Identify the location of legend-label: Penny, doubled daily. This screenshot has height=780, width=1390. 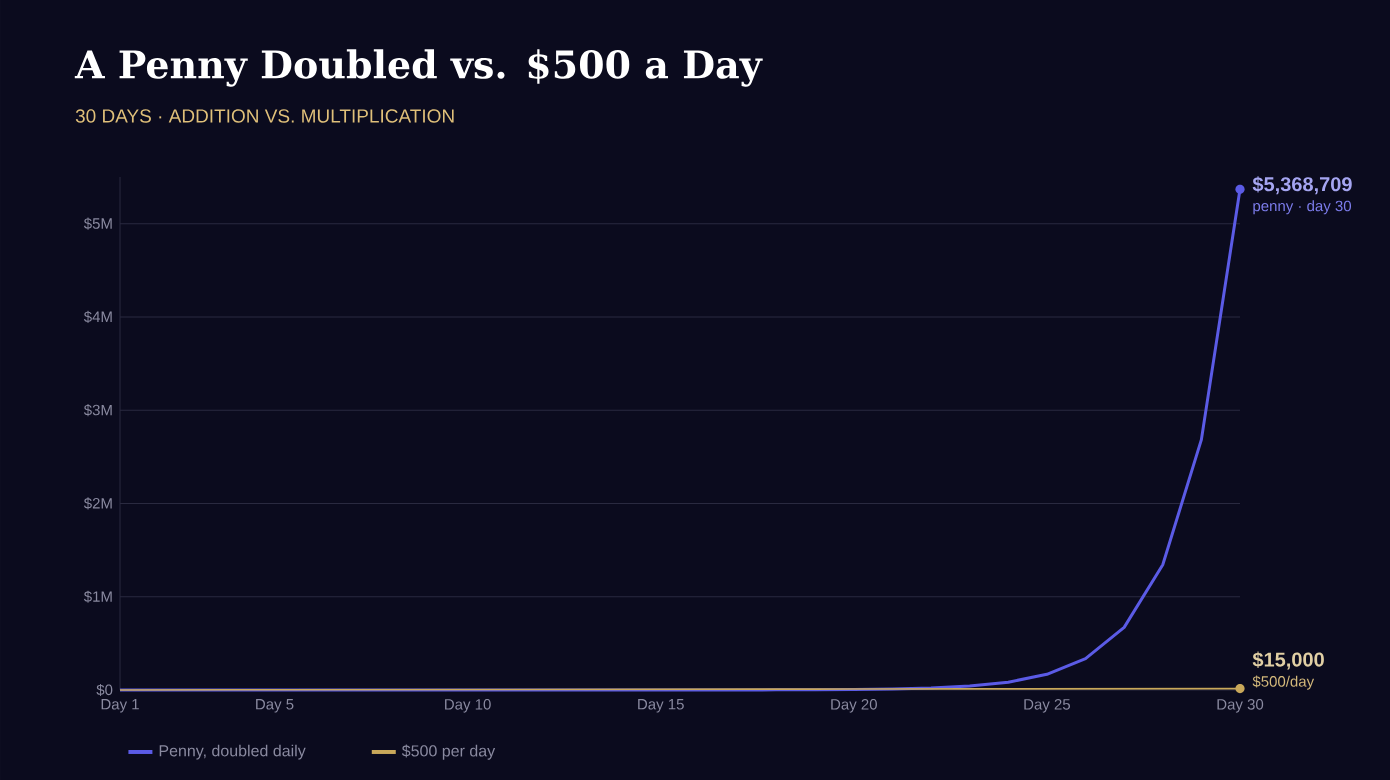
(232, 752).